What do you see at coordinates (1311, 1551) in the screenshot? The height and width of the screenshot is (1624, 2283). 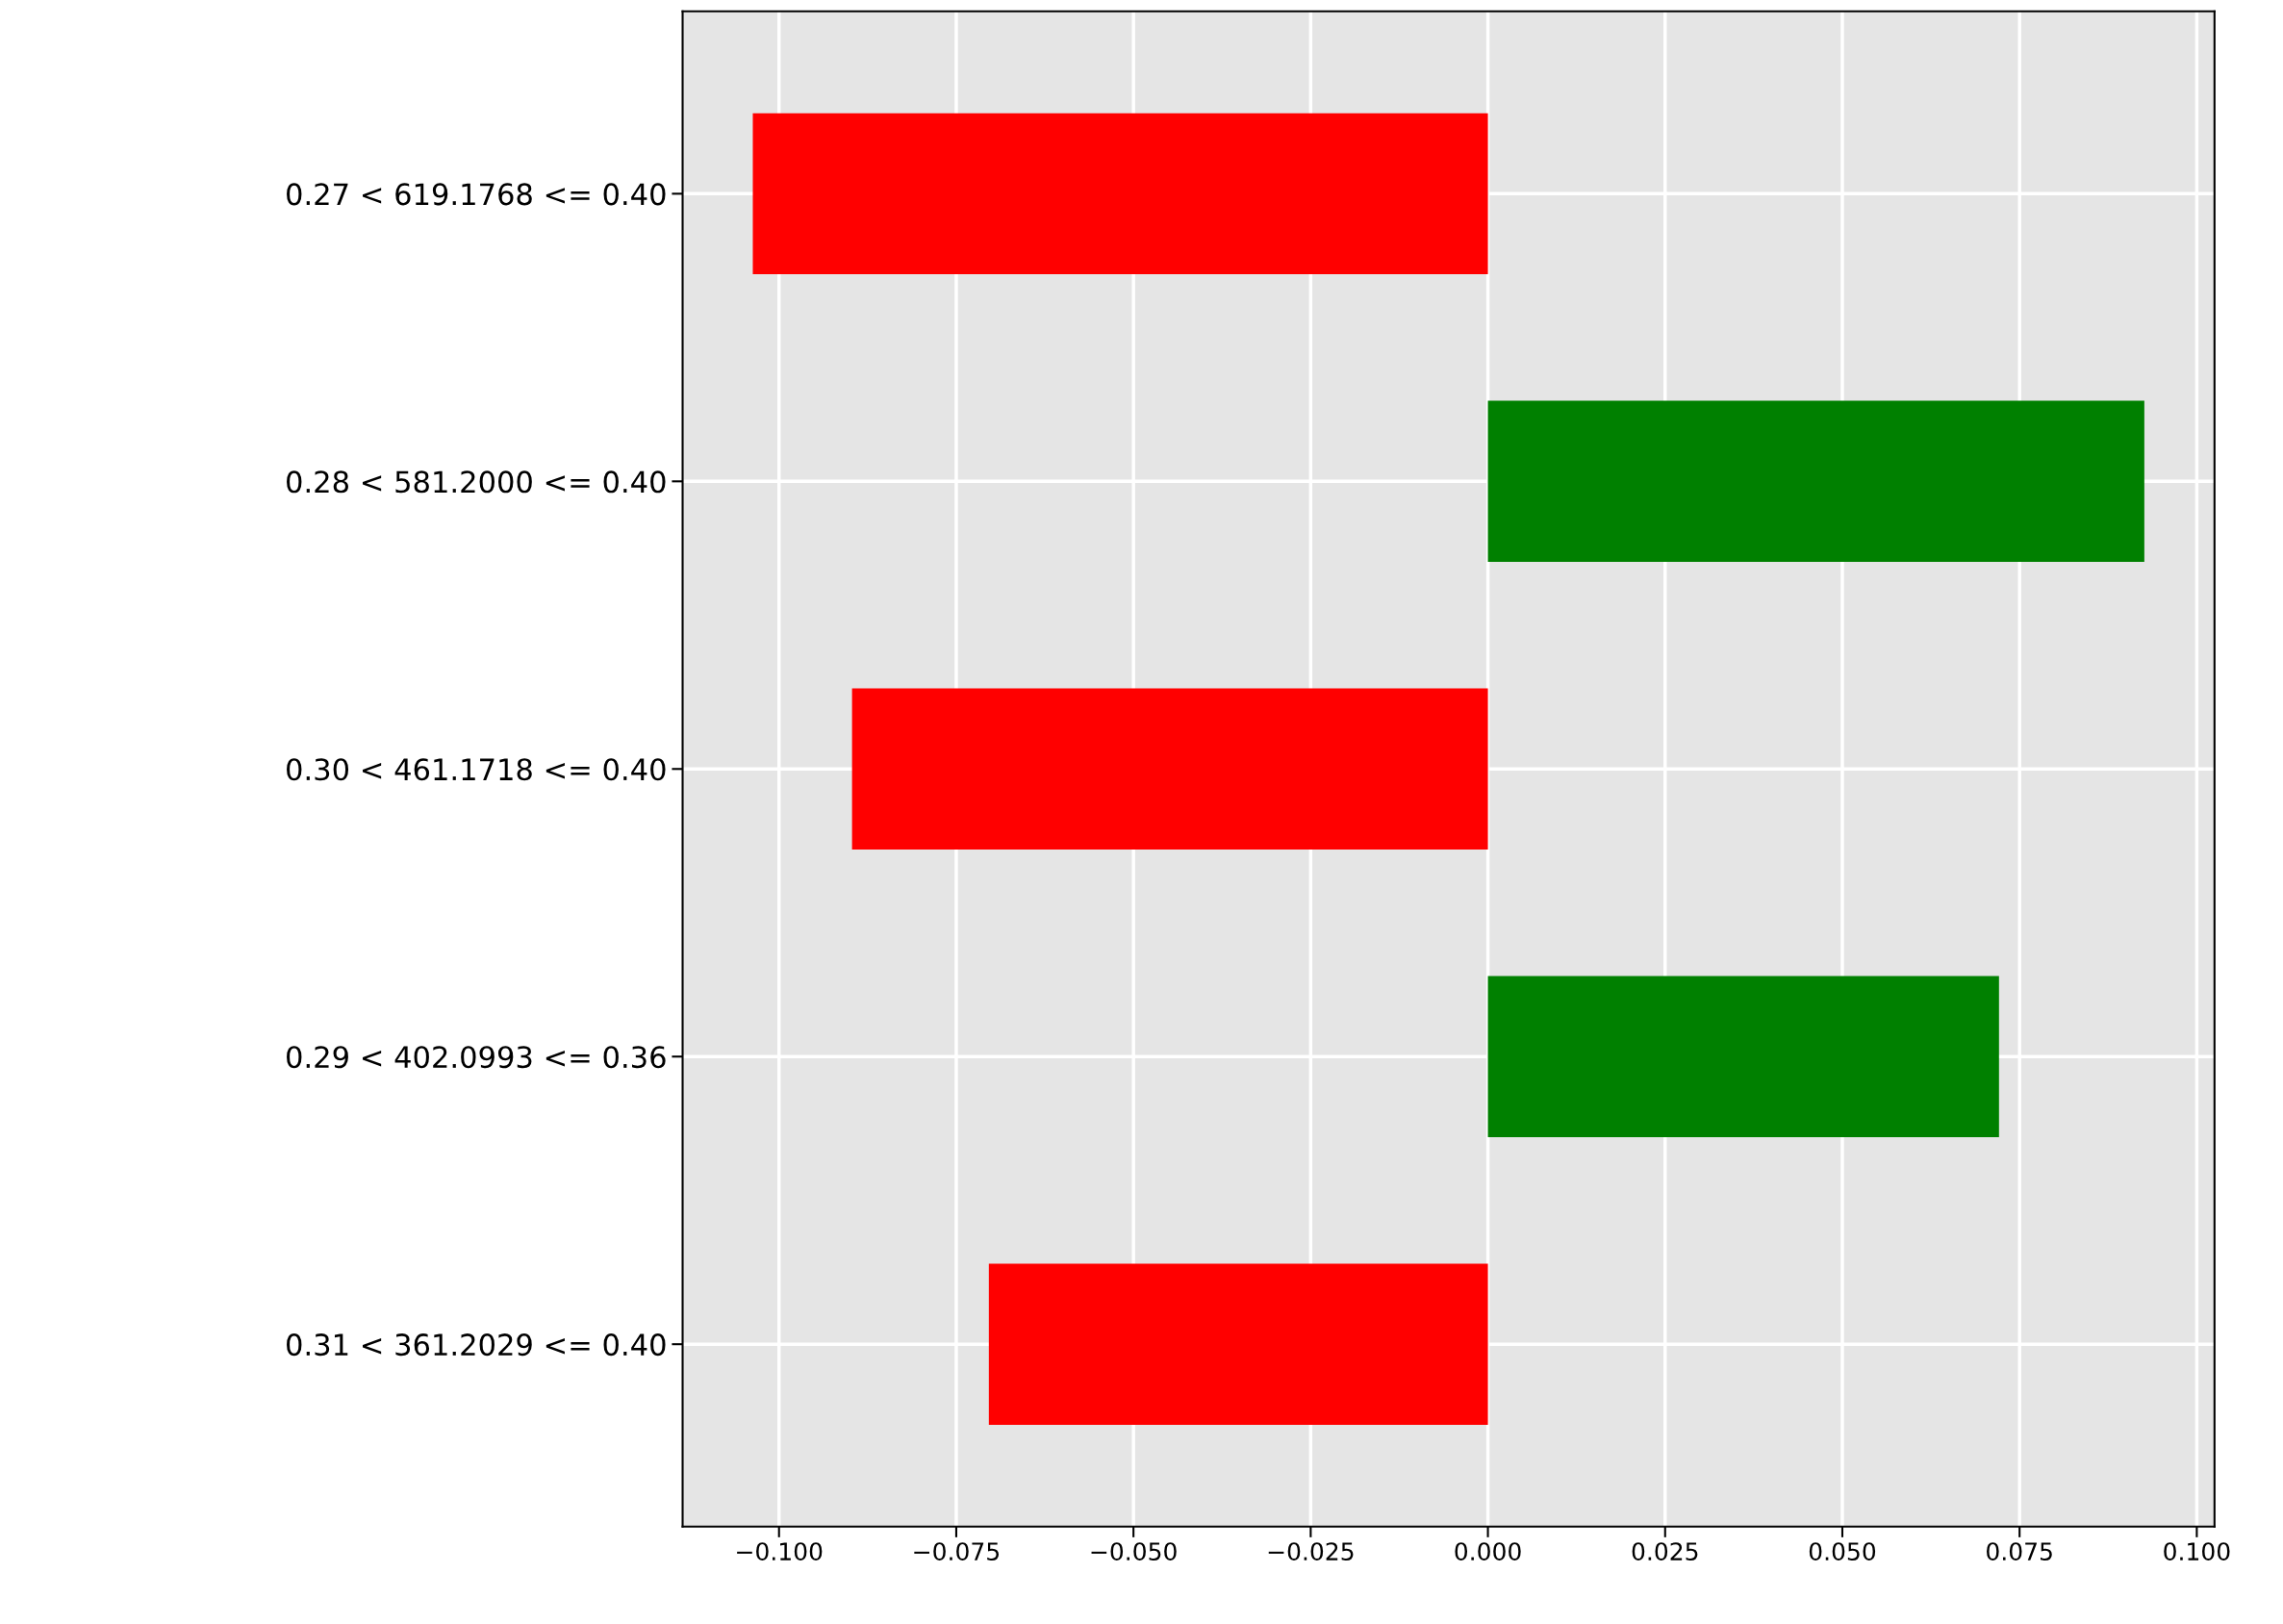 I see `x-tick-label: −0.025` at bounding box center [1311, 1551].